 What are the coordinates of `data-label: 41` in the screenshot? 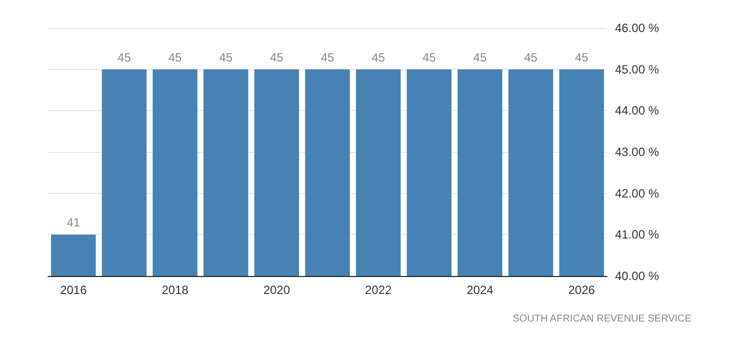 It's located at (73, 223).